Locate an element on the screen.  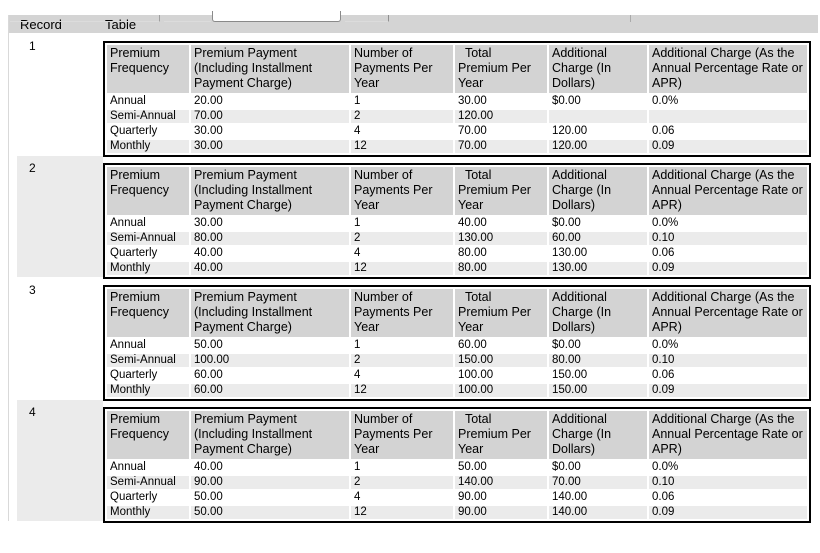
toolbar-remnant-middle is located at coordinates (187, 18).